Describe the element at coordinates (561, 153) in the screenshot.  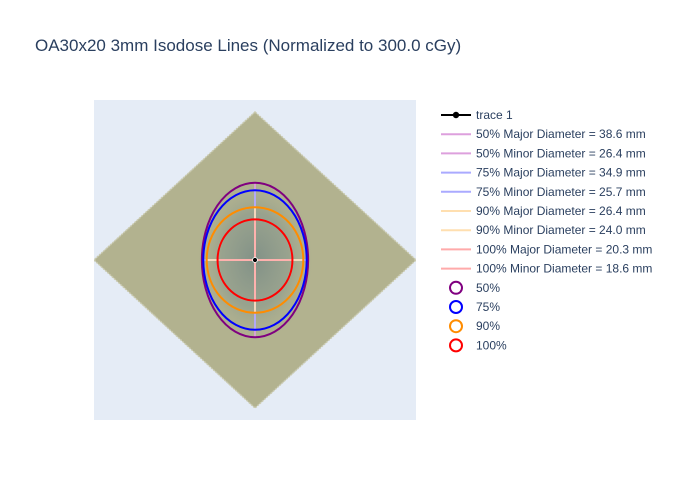
I see `legend-label: 50% Minor Diameter = 26.4 mm` at that location.